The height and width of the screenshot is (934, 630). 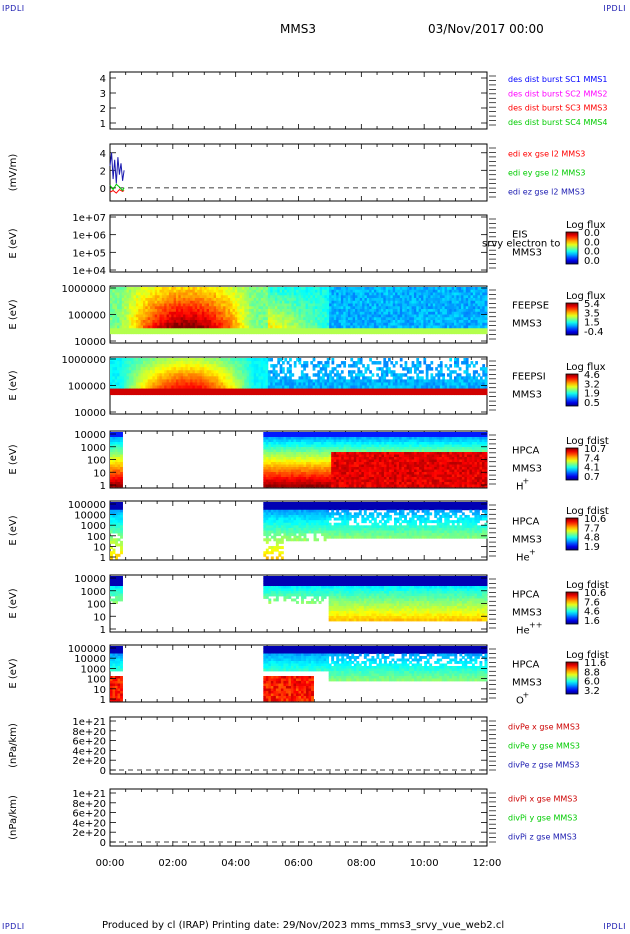 I want to click on series-line, so click(x=117, y=191).